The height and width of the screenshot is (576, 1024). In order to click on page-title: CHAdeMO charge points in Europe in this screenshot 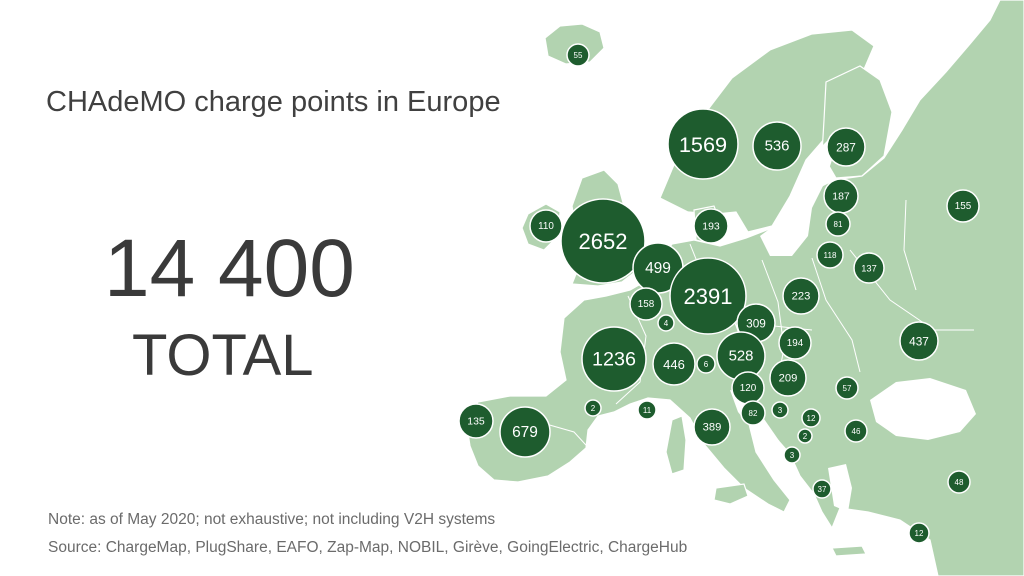, I will do `click(273, 102)`.